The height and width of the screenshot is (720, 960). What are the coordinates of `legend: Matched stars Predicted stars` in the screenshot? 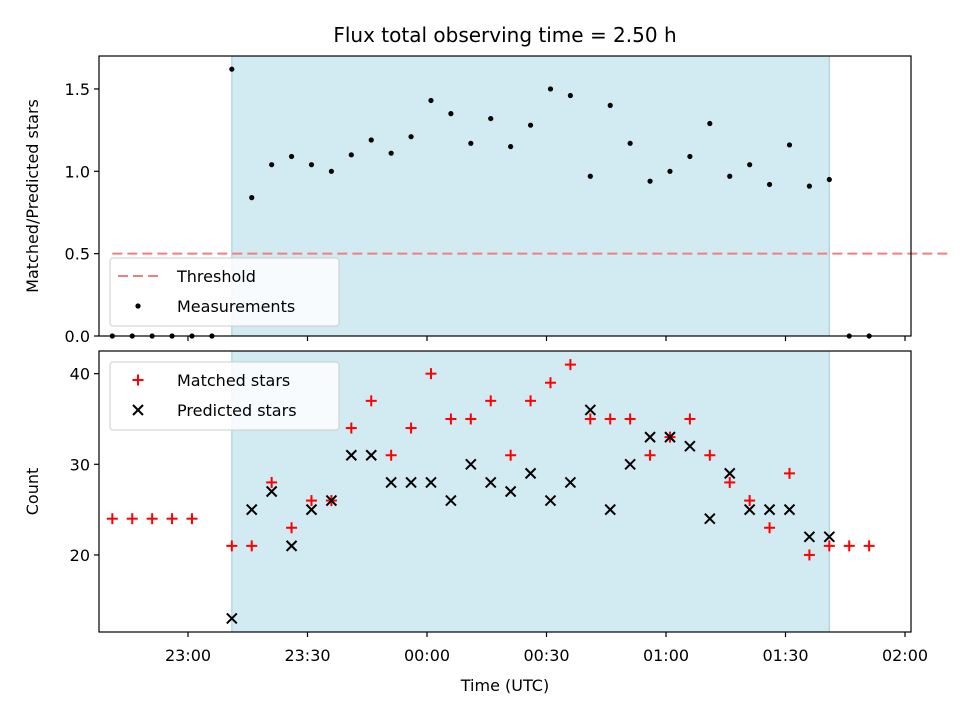 It's located at (224, 396).